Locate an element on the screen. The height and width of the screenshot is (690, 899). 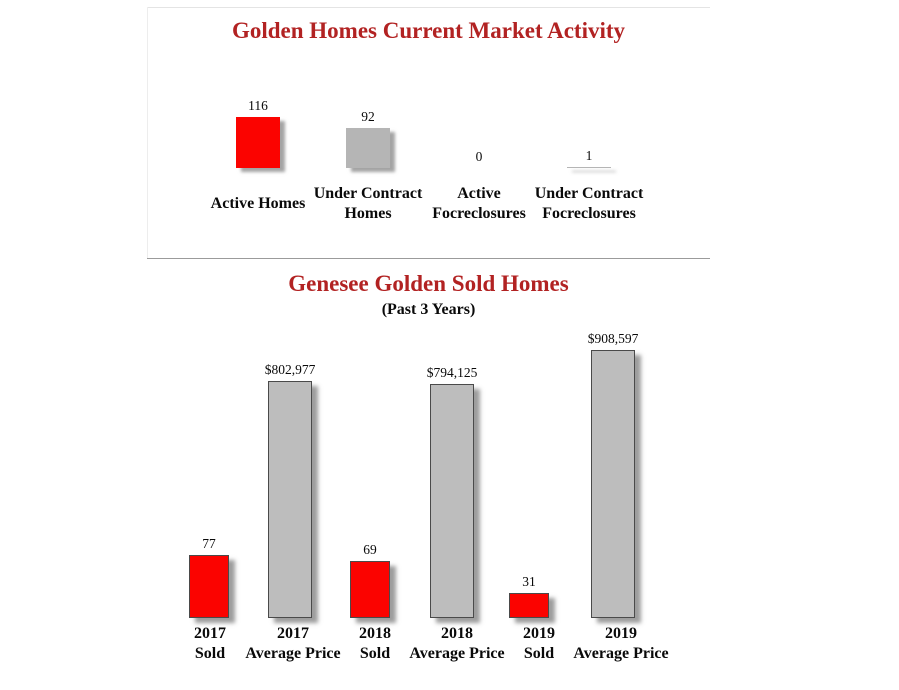
category-label-2018-sold: 2018 Sold is located at coordinates (375, 644).